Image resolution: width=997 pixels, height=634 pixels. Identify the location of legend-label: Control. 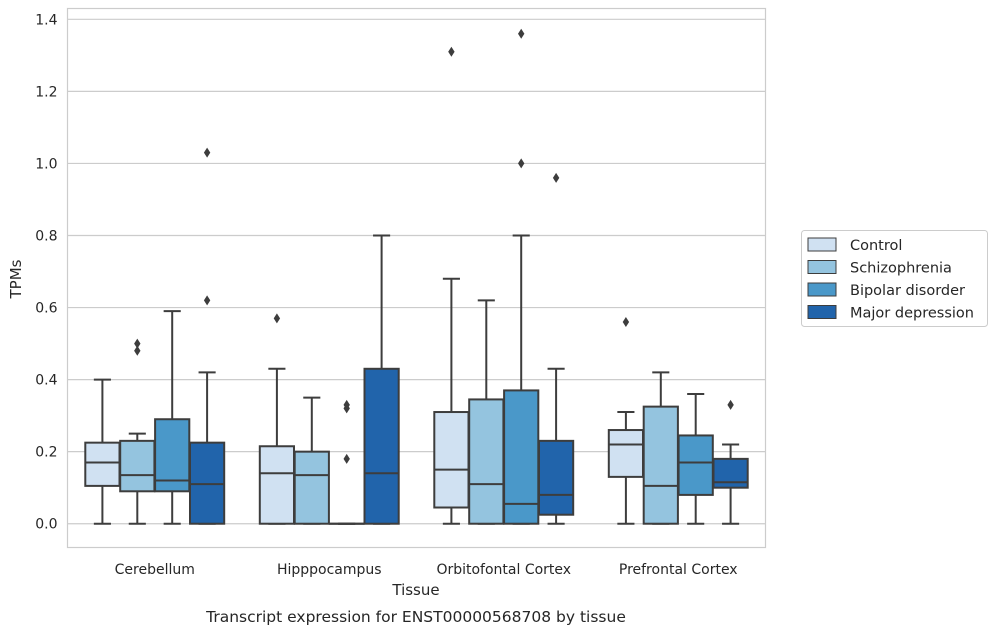
(876, 246).